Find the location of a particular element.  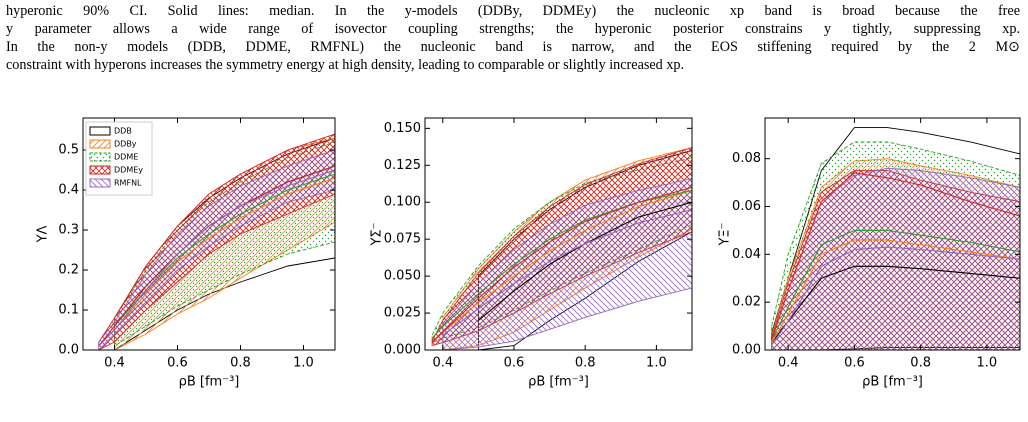

legend: DDB DDBy DDME DDMEy RMFNL is located at coordinates (119, 158).